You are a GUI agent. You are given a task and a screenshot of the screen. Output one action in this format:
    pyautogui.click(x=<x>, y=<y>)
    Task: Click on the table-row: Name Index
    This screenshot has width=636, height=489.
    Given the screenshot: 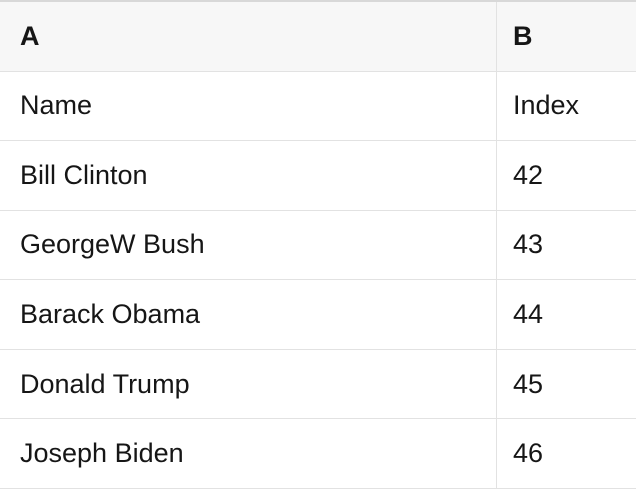 What is the action you would take?
    pyautogui.click(x=318, y=106)
    